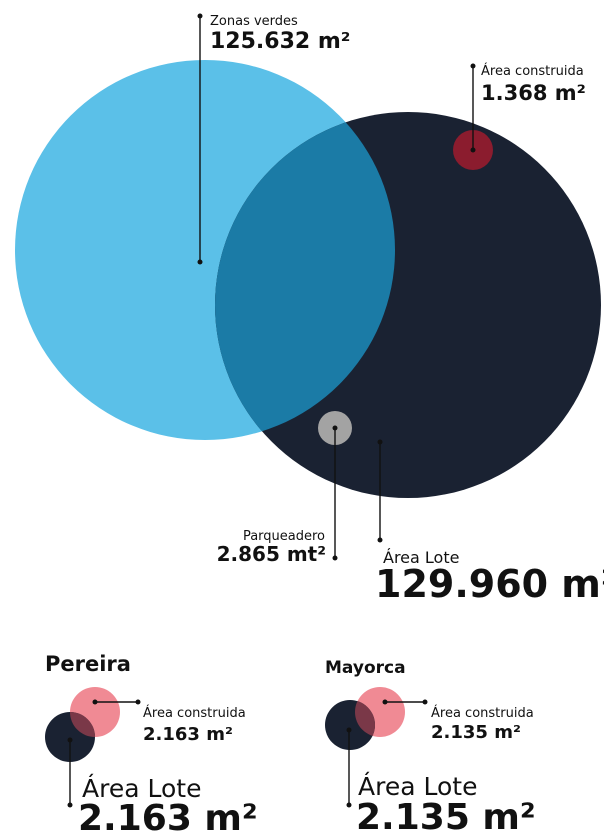  Describe the element at coordinates (88, 664) in the screenshot. I see `site-name: Pereira` at that location.